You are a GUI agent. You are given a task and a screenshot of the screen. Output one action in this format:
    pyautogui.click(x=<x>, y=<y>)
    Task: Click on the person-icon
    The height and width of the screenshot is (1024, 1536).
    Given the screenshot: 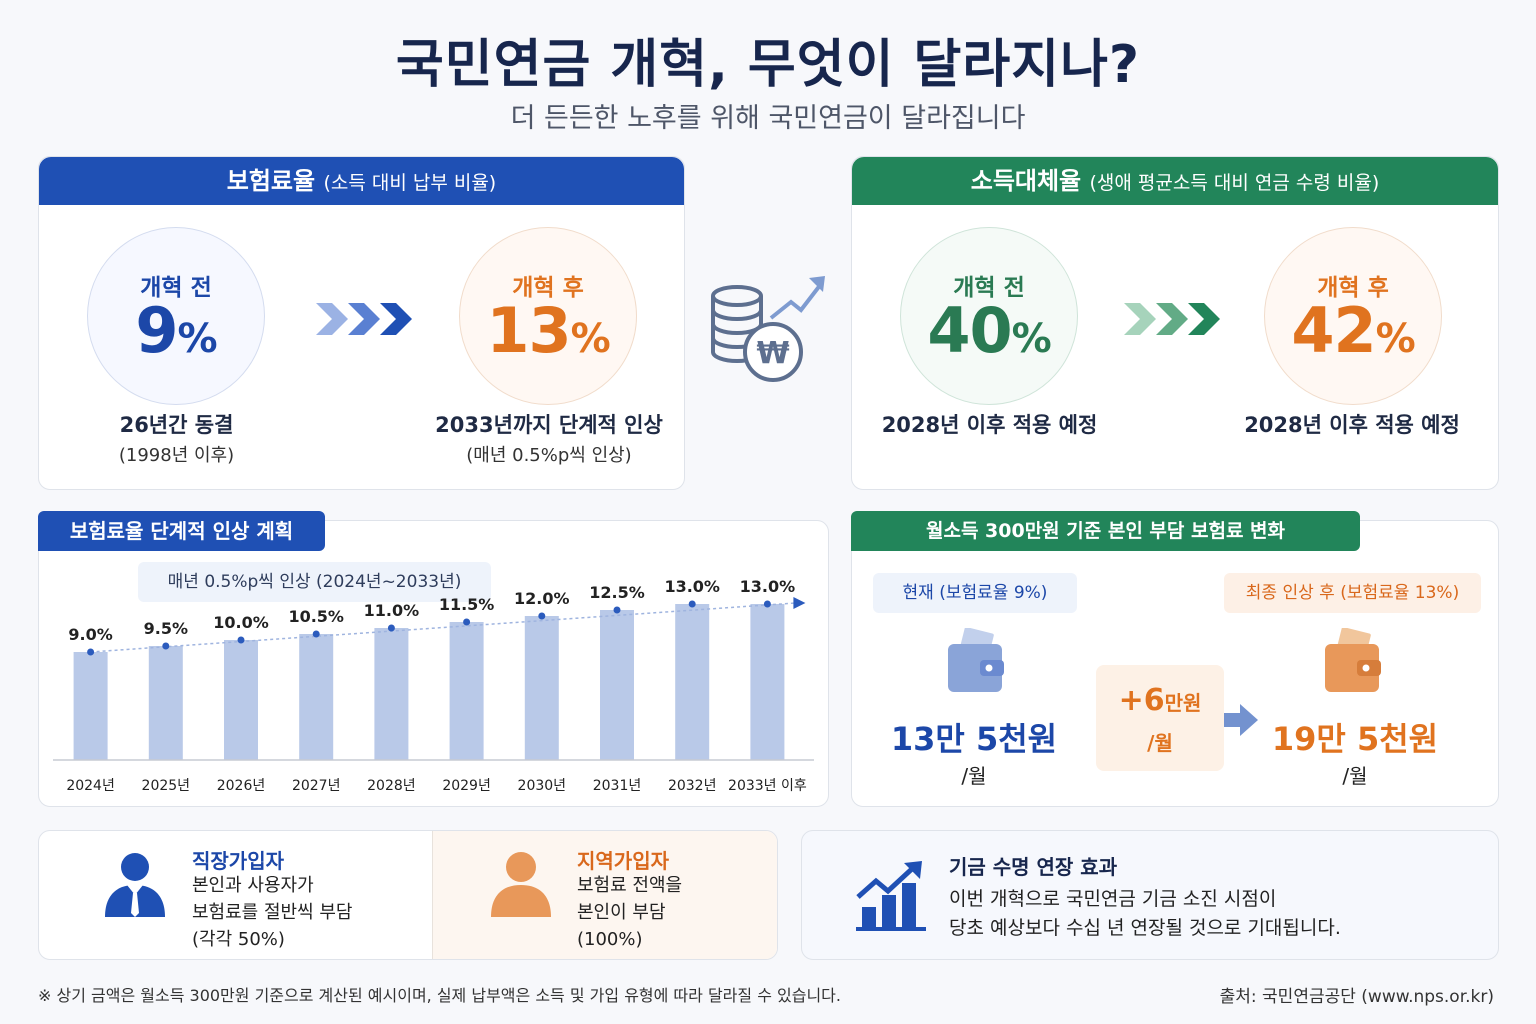 What is the action you would take?
    pyautogui.click(x=521, y=884)
    